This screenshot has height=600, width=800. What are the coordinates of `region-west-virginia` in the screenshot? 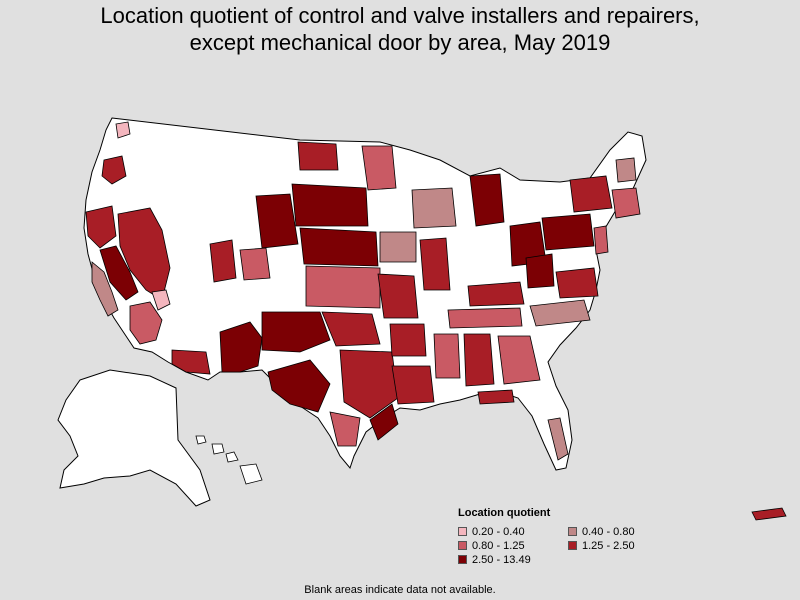 It's located at (540, 271).